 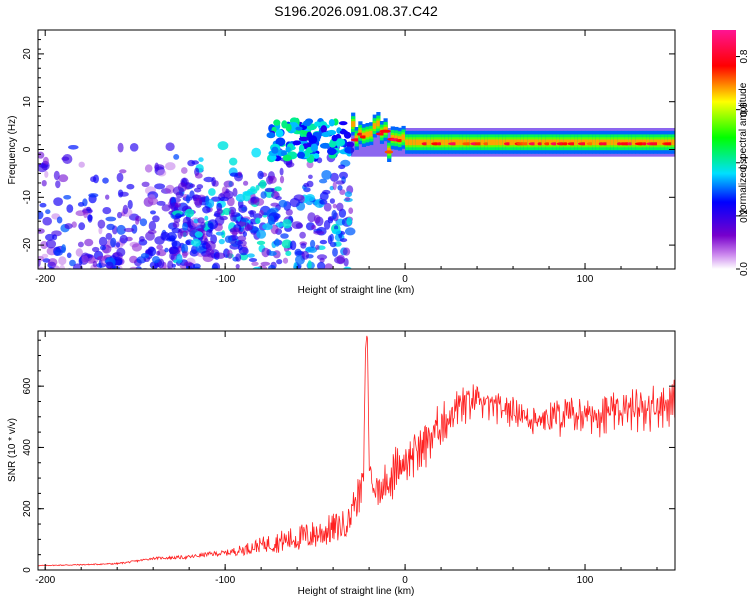 What do you see at coordinates (385, 131) in the screenshot?
I see `spectrogram-band-peak` at bounding box center [385, 131].